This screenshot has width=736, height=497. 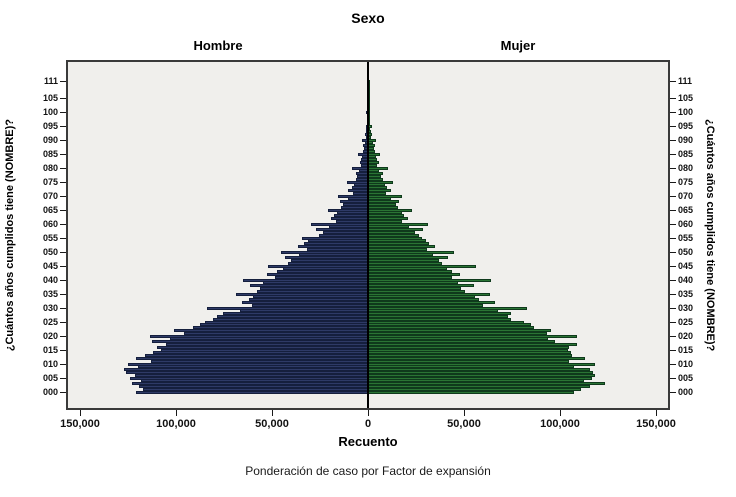 I want to click on x-tick-label: 50,000, so click(x=272, y=424).